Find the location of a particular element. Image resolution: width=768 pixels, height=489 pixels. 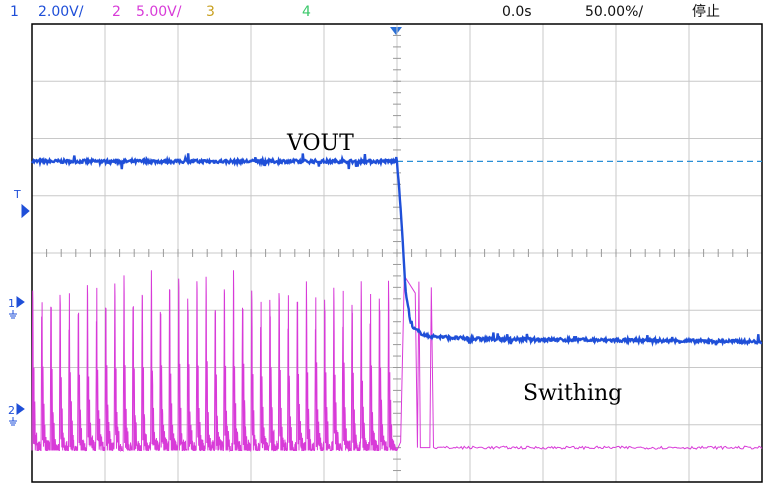

ch1-number: 1 is located at coordinates (14, 12).